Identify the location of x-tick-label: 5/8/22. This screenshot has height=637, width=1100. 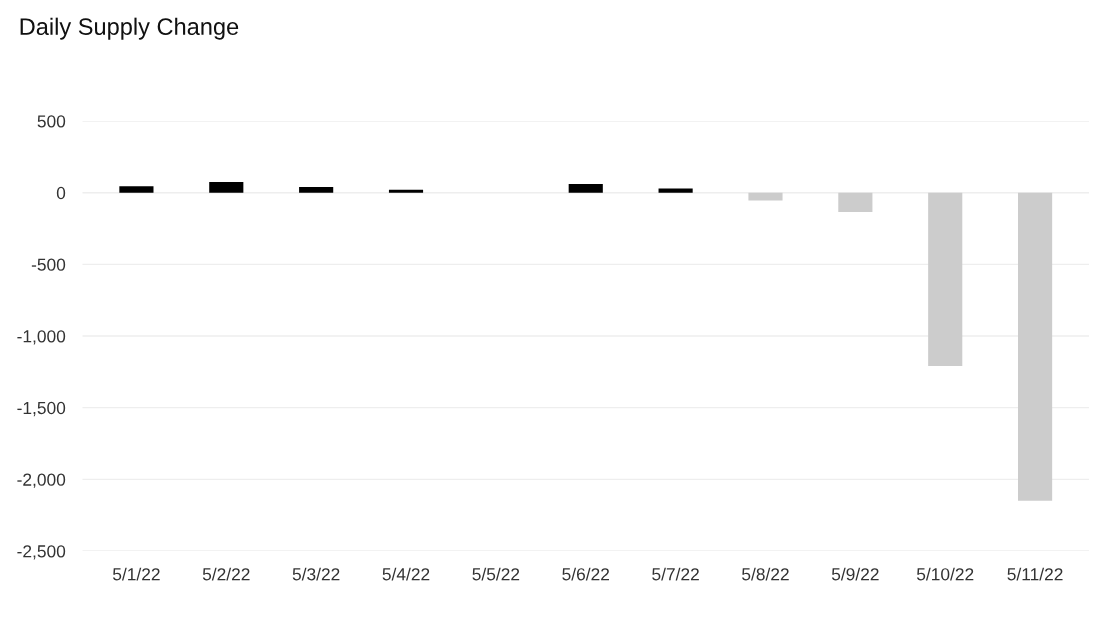
(765, 574).